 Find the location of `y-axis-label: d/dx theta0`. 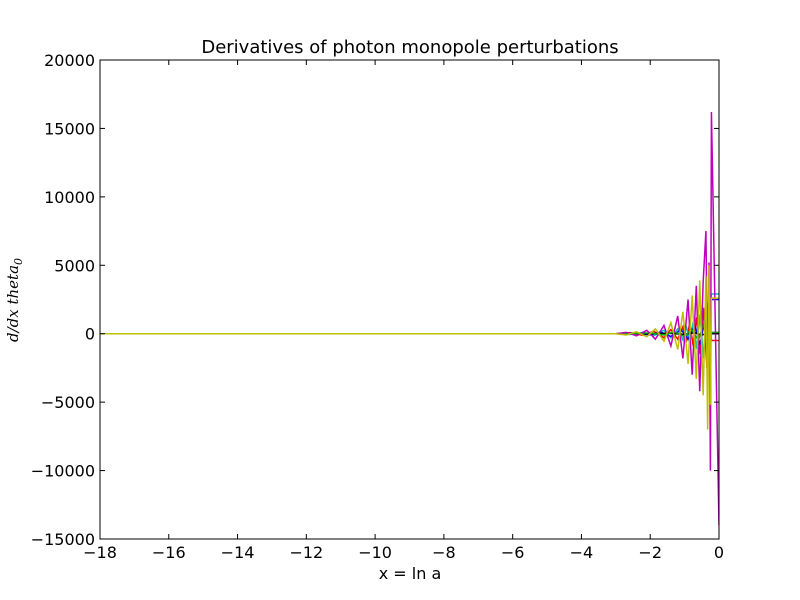

y-axis-label: d/dx theta0 is located at coordinates (14, 300).